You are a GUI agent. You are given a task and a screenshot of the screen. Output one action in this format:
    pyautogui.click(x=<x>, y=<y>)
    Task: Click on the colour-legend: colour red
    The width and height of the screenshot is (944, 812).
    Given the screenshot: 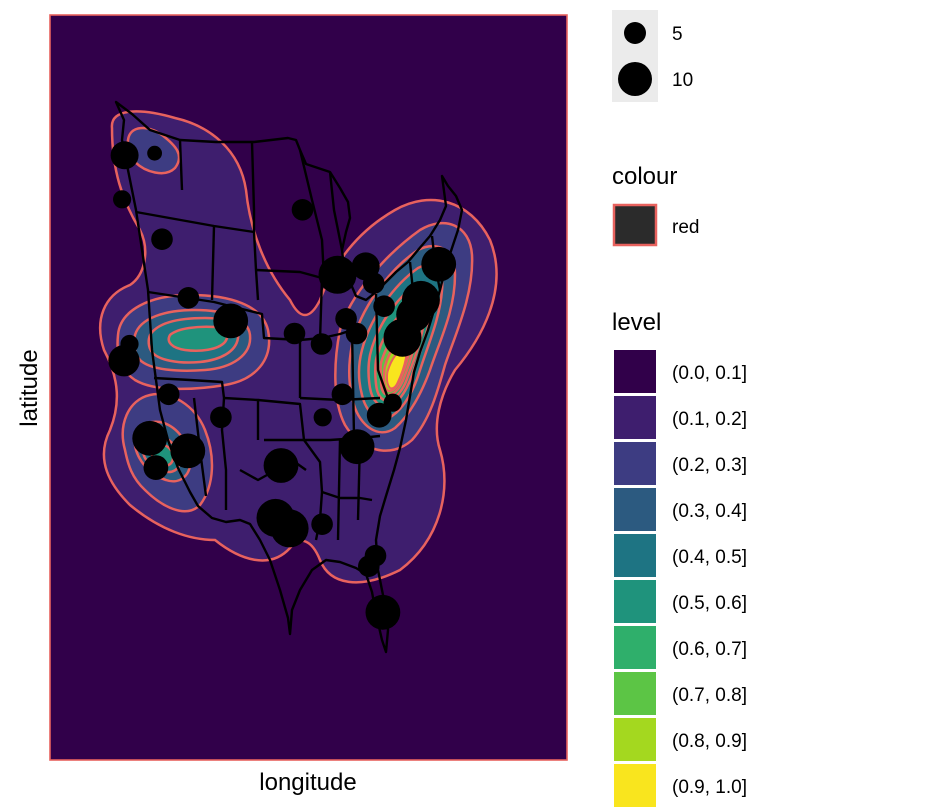 What is the action you would take?
    pyautogui.click(x=655, y=205)
    